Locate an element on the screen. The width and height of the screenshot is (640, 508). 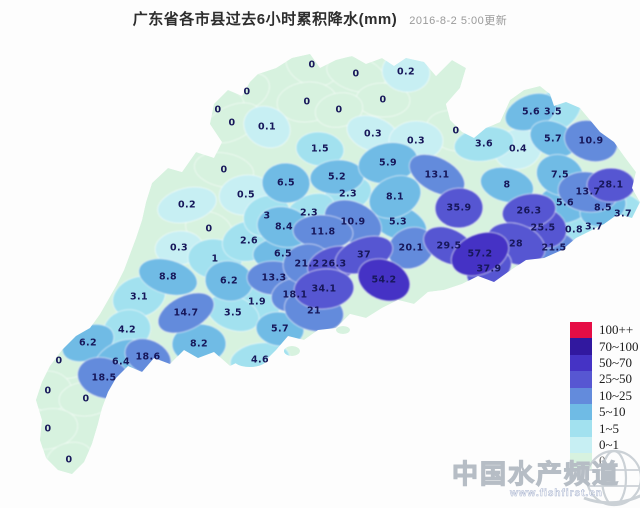
legend-row: 1~5 is located at coordinates (604, 428).